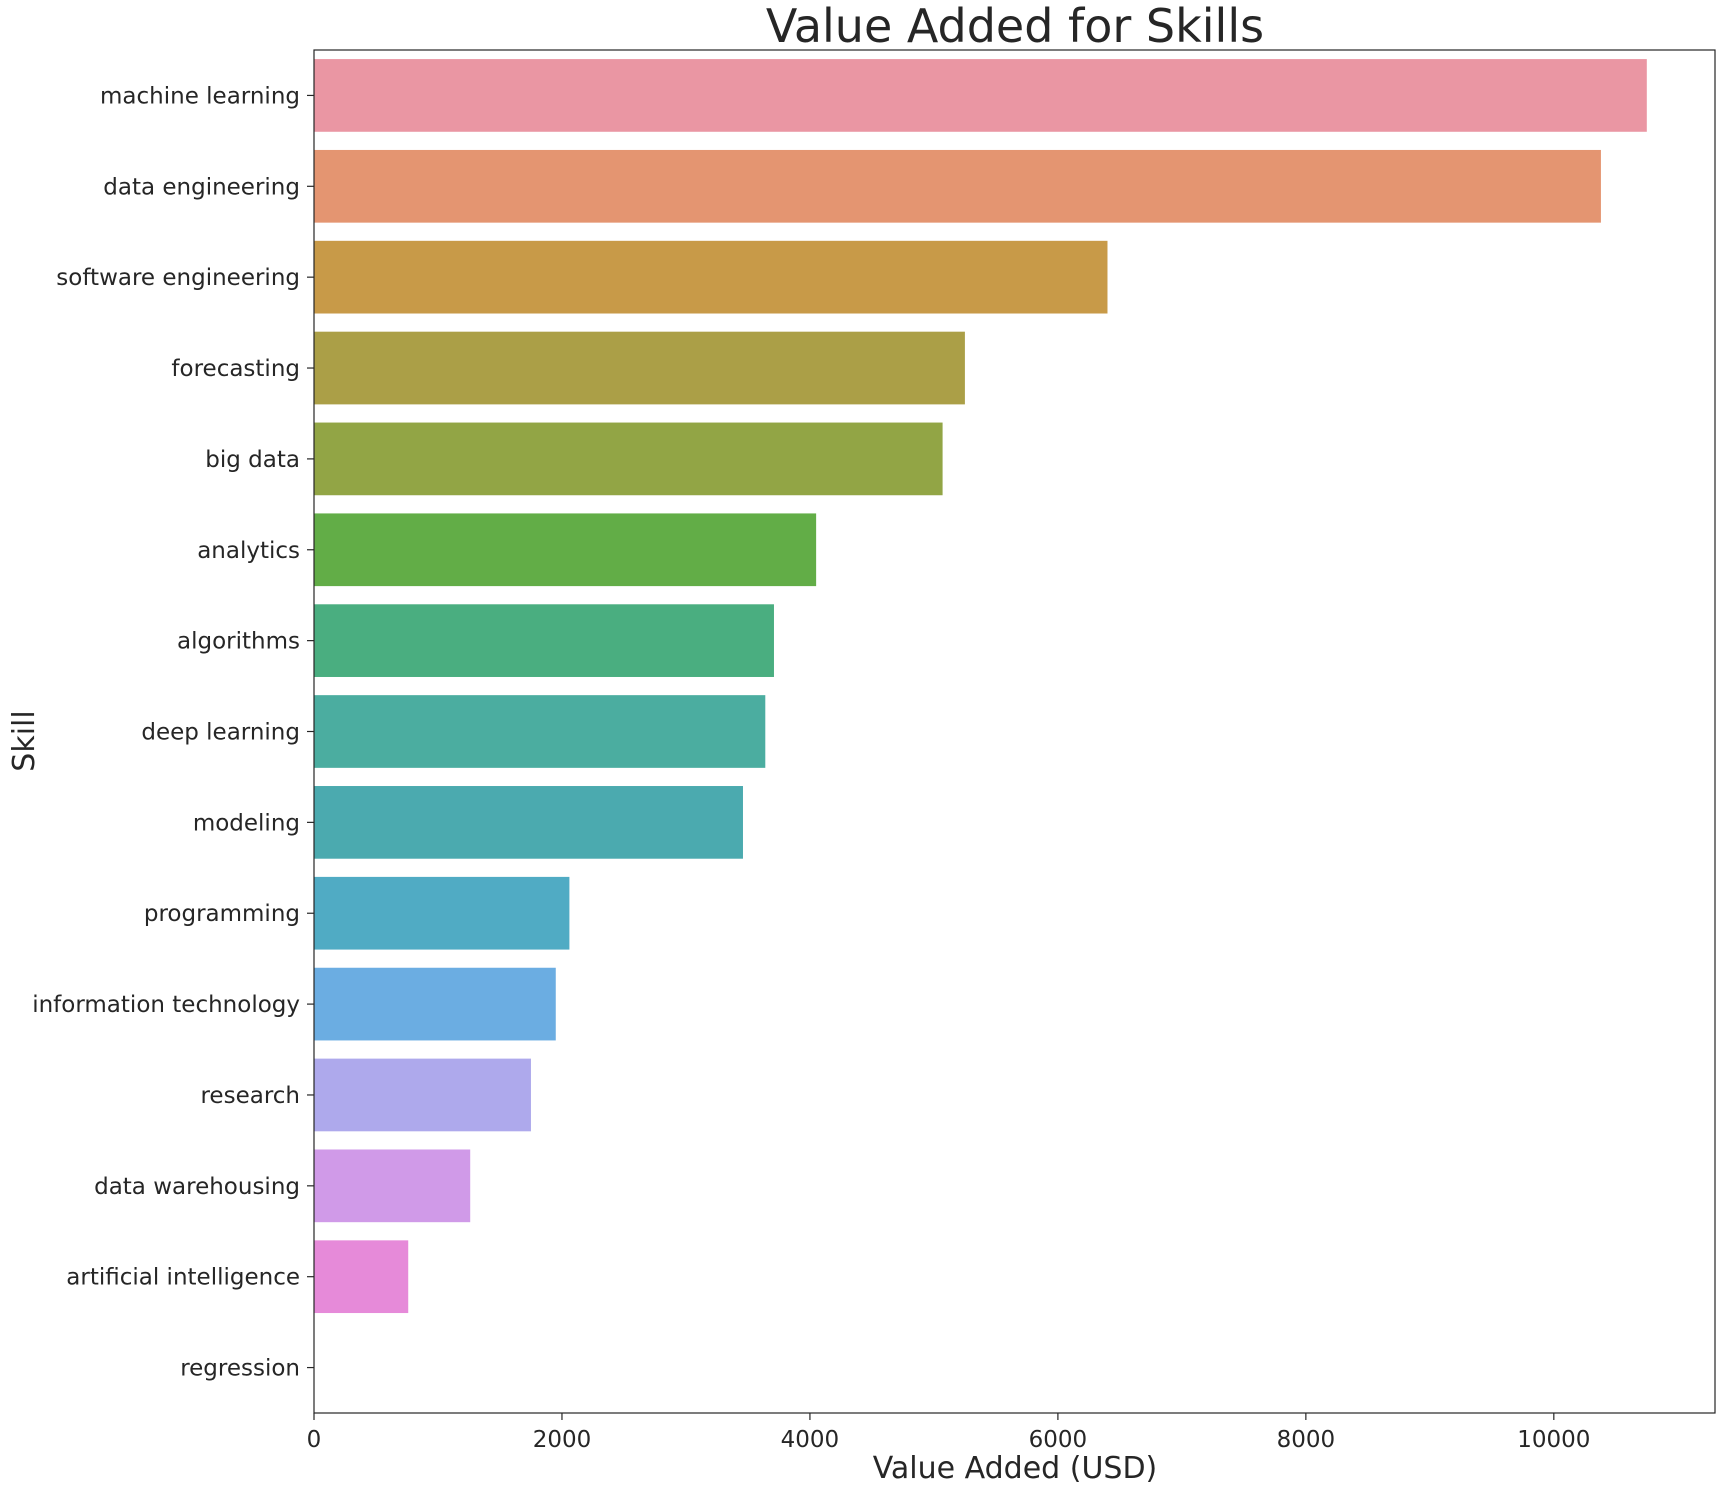 This screenshot has height=1488, width=1720. Describe the element at coordinates (235, 369) in the screenshot. I see `y-tick-label: forecasting` at that location.